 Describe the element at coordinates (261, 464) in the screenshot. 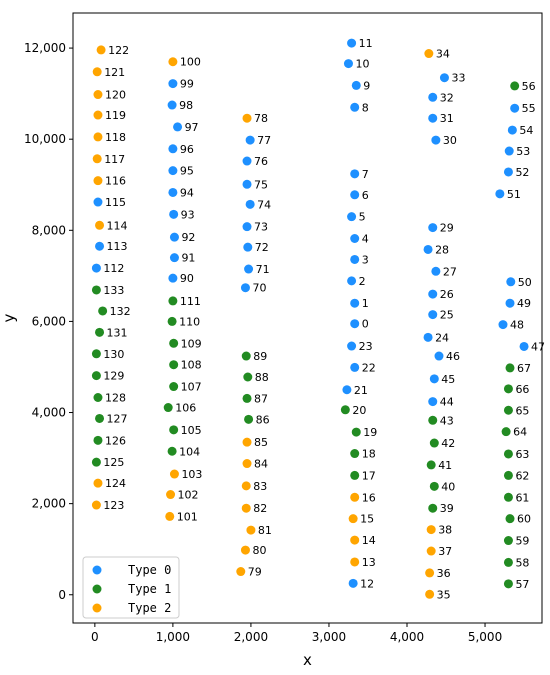

I see `point-label: 84` at that location.